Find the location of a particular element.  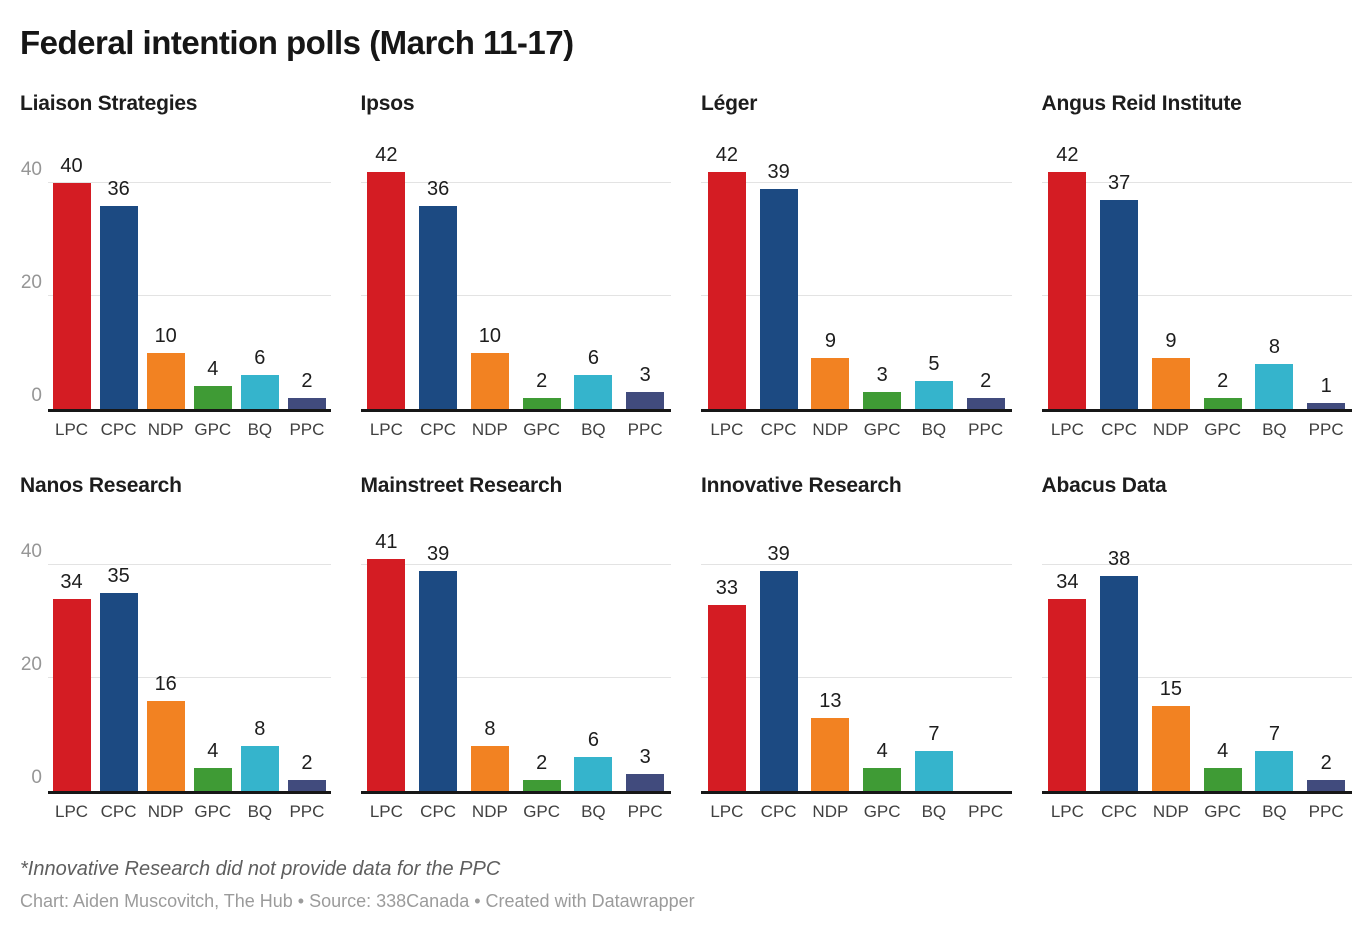

bar-group-bq: 7 is located at coordinates (1274, 757).